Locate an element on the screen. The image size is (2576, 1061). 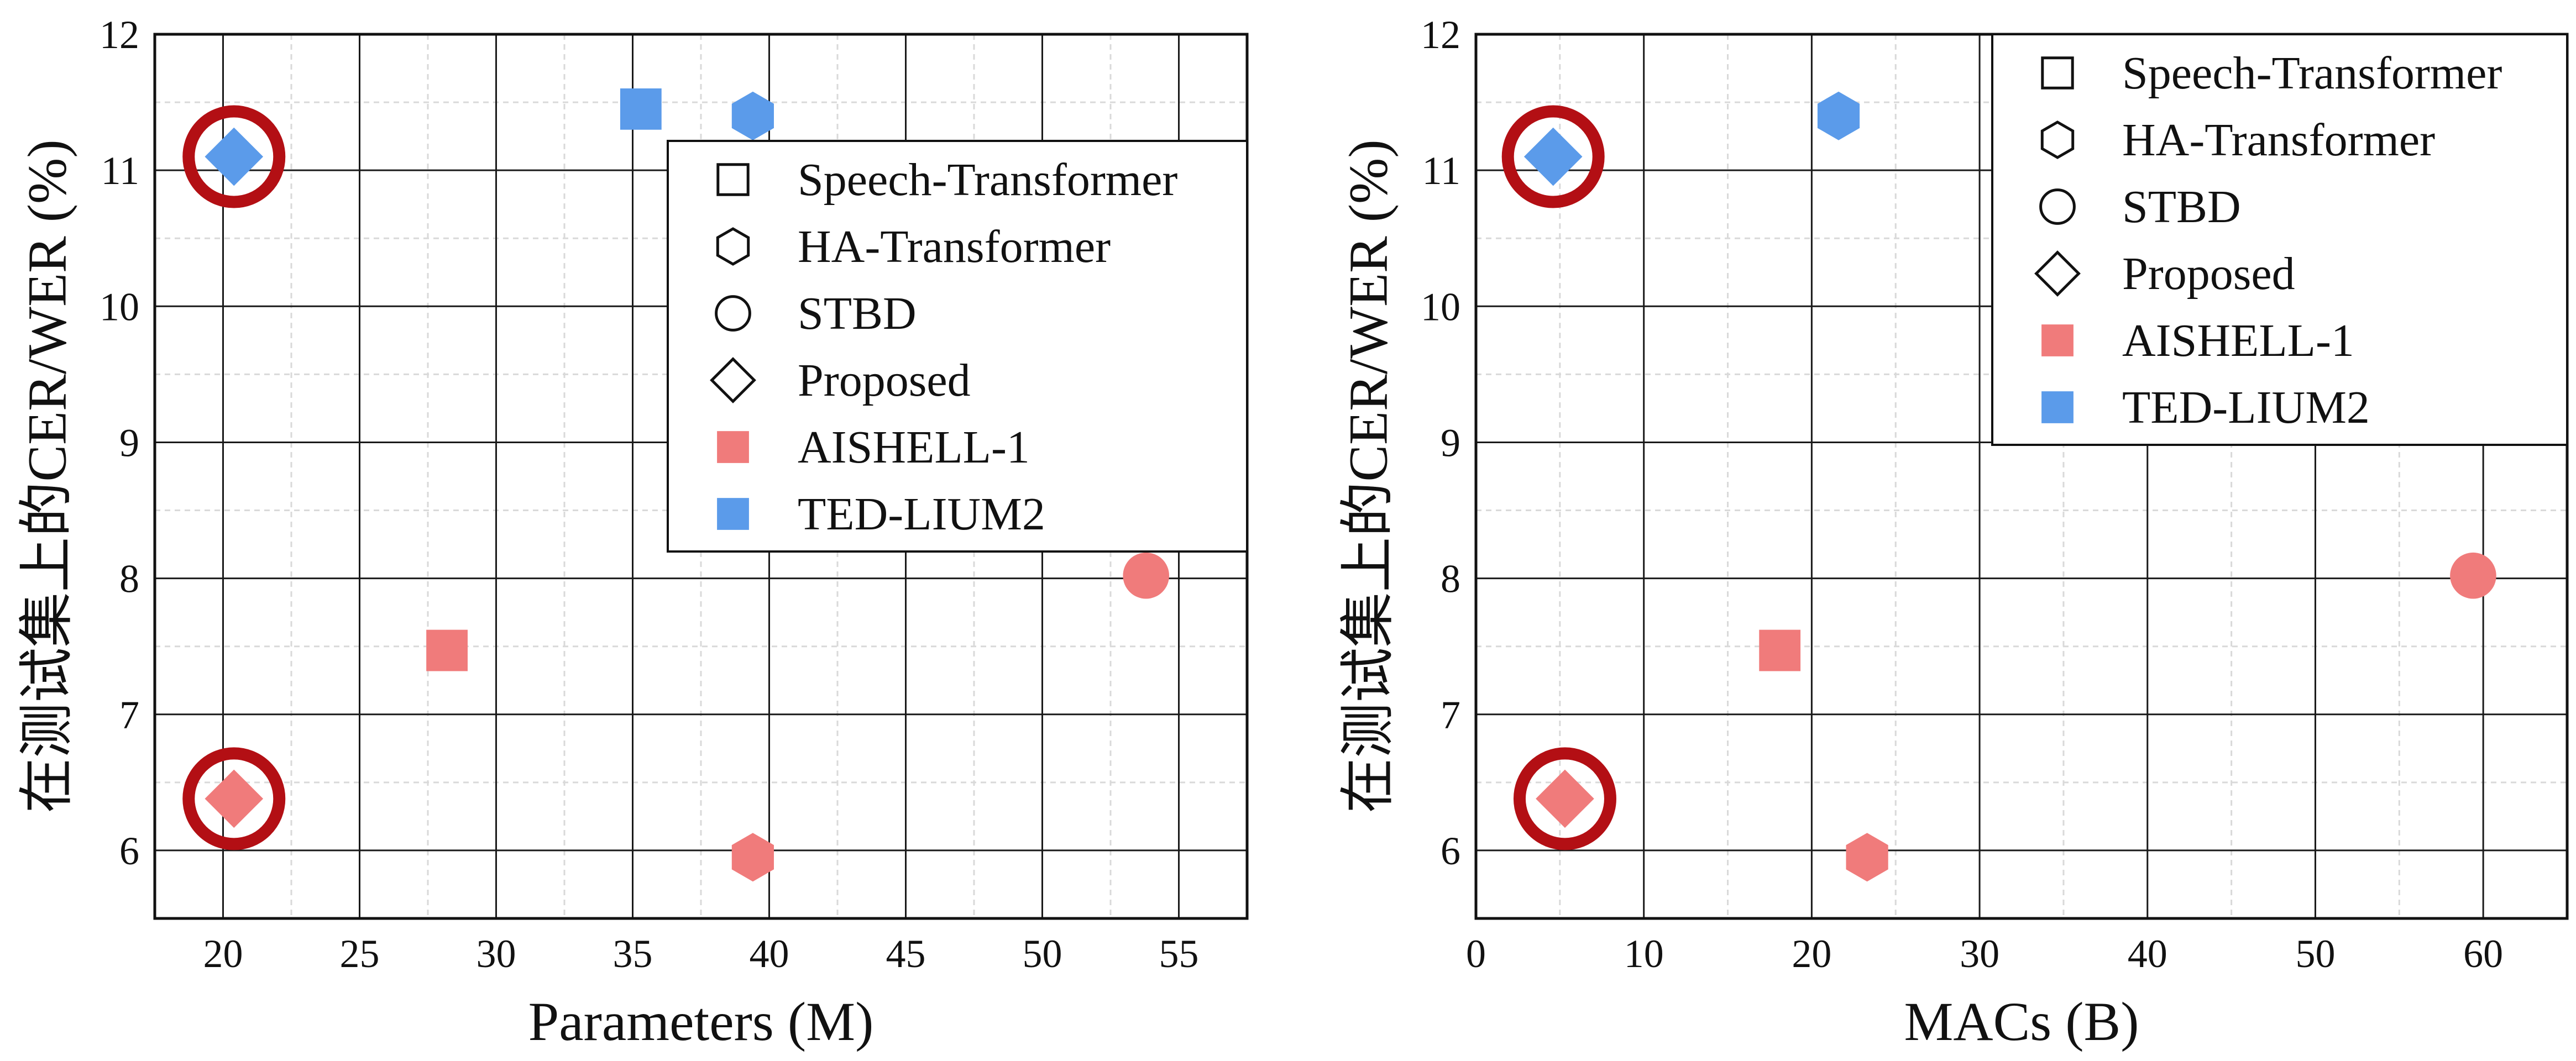
x-tick-label: 10 is located at coordinates (1644, 954).